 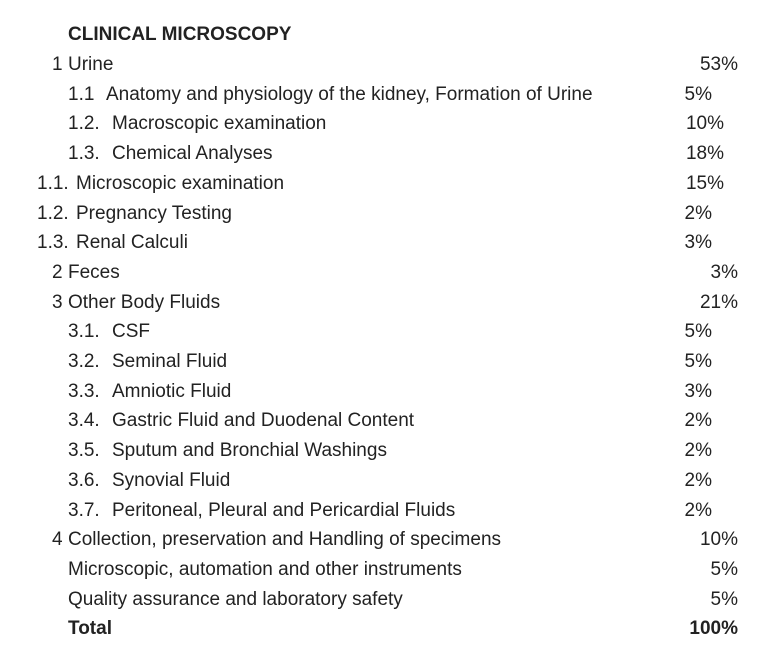 I want to click on row-label: CSF, so click(x=131, y=332).